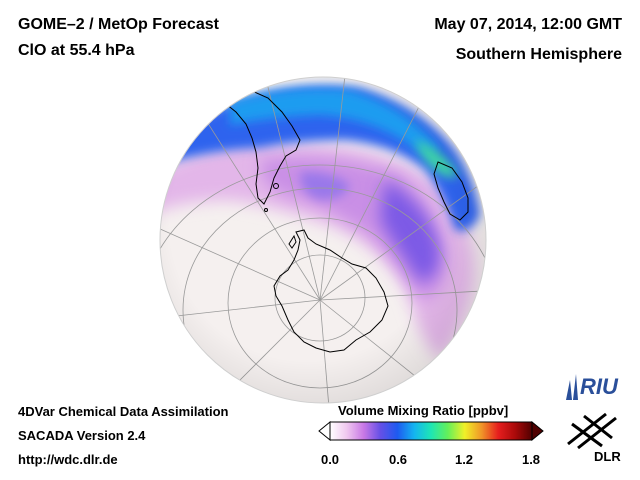 The height and width of the screenshot is (480, 640). I want to click on legend-title: Volume Mixing Ratio [ppbv], so click(423, 410).